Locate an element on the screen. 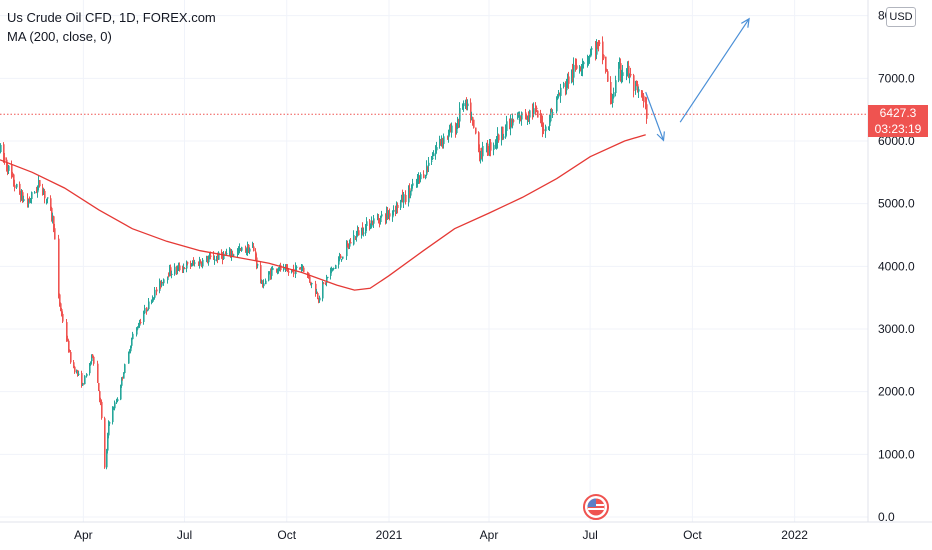 The height and width of the screenshot is (550, 932). symbol-title: Us Crude Oil CFD, 1D, FOREX.com is located at coordinates (111, 17).